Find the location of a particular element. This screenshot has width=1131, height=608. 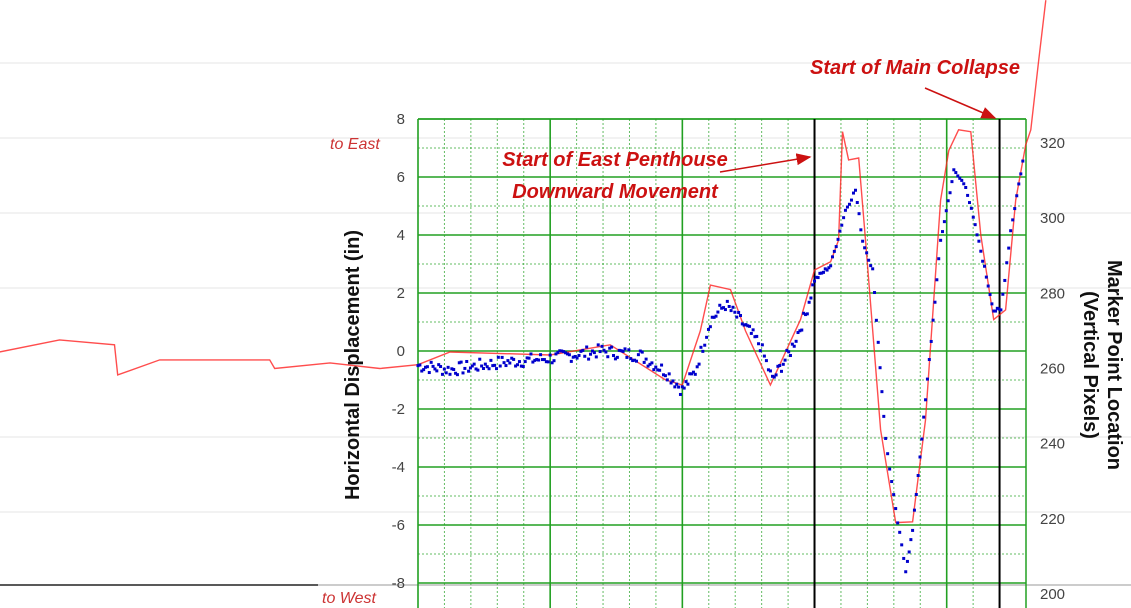

left-axis-tick-label: 6 is located at coordinates (401, 177).